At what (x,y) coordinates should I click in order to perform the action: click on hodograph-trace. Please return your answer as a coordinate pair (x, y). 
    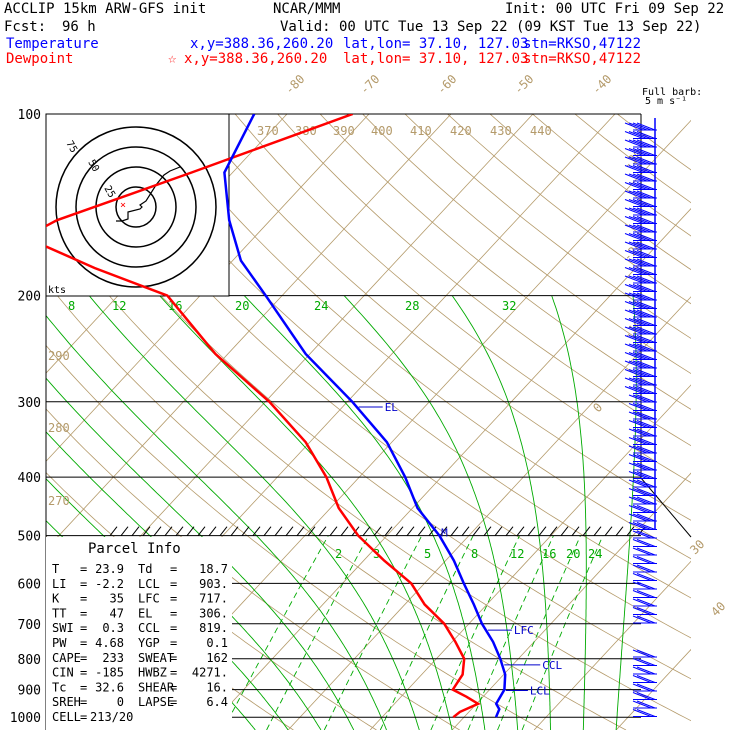
    Looking at the image, I should click on (148, 194).